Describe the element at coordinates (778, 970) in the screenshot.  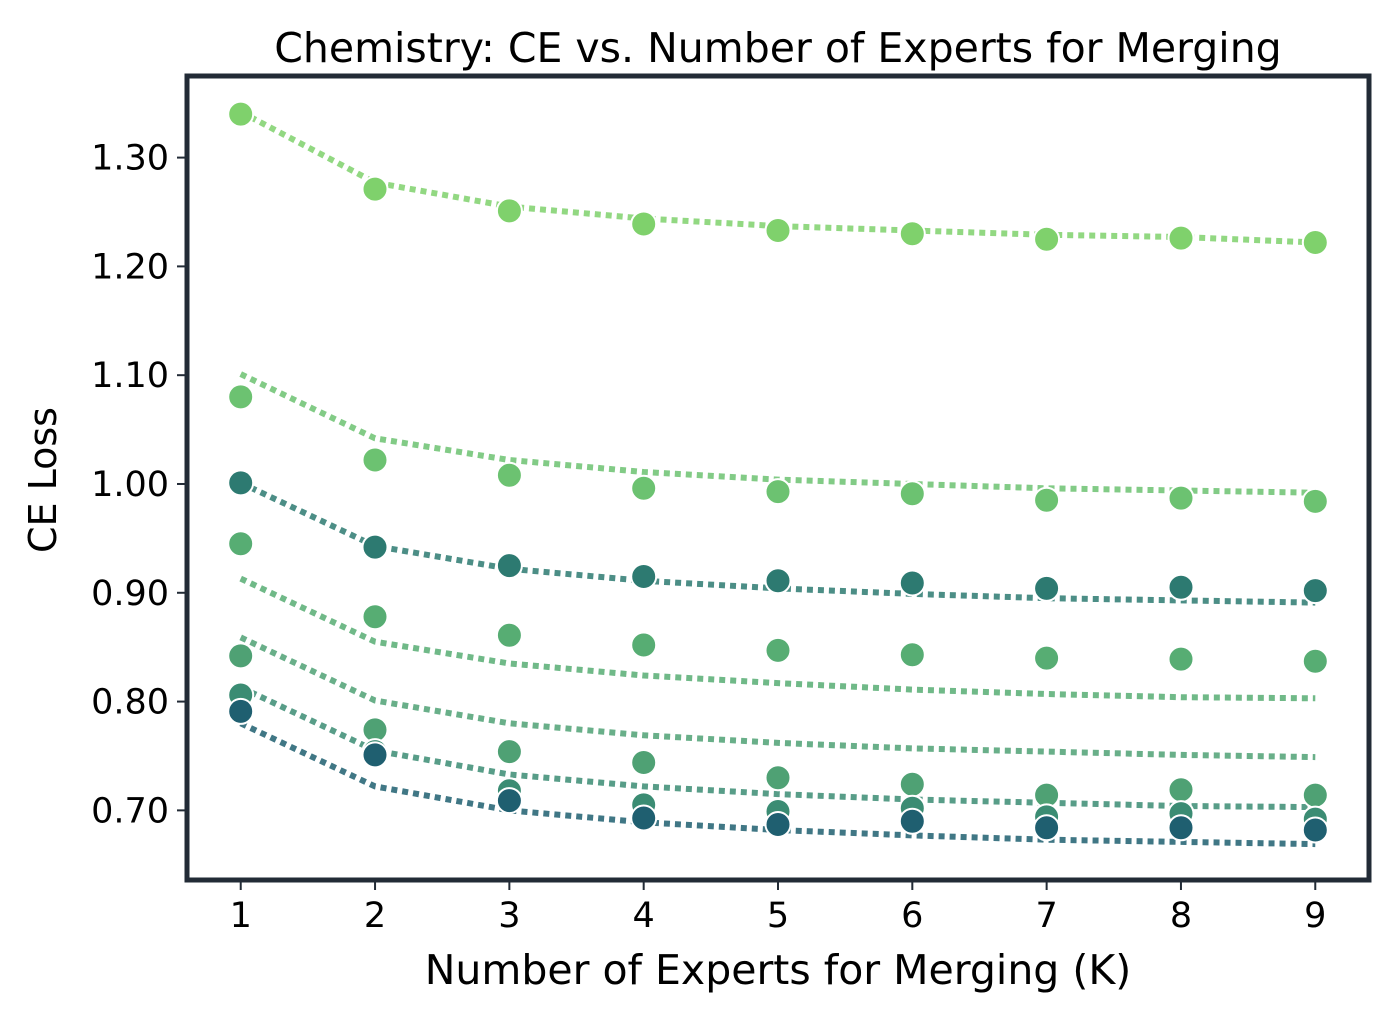
I see `x-axis-label: Number of Experts for Merging (K)` at that location.